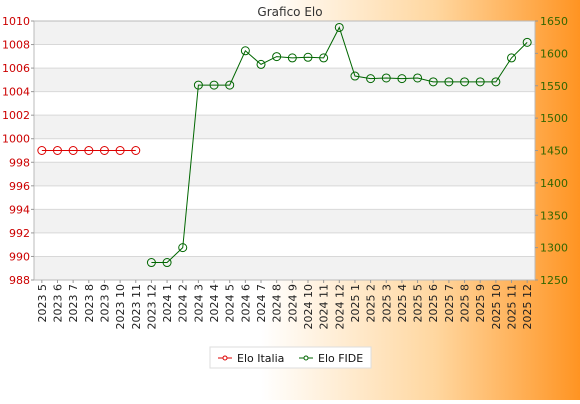 The image size is (580, 404). What do you see at coordinates (19, 256) in the screenshot?
I see `y-left-tick-label: 990` at bounding box center [19, 256].